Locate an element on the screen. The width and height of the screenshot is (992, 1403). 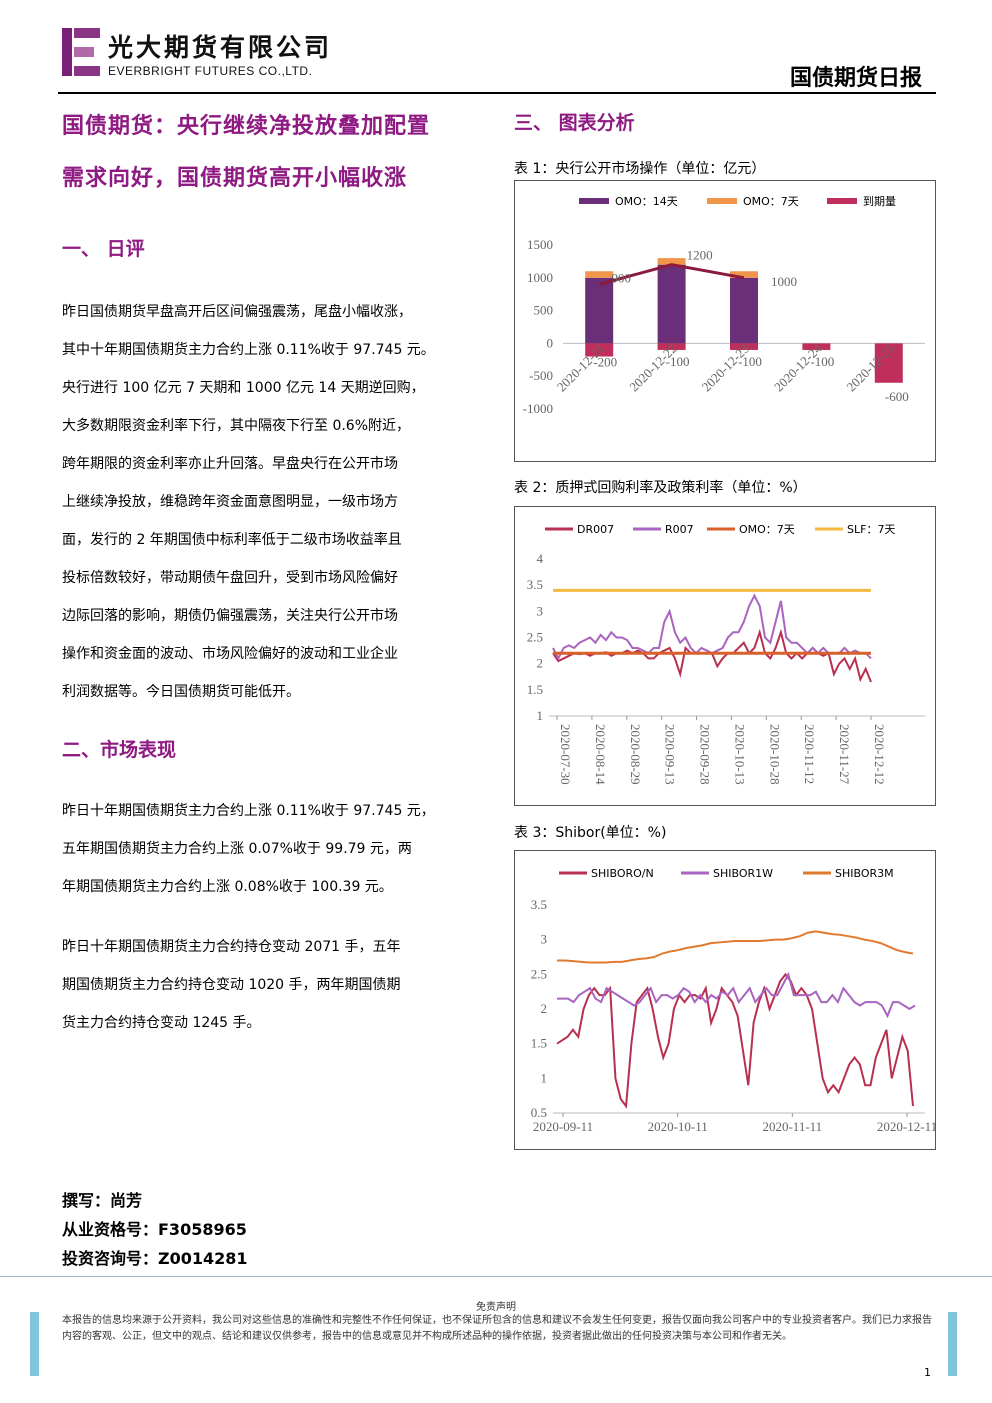
report-title: 国债期货日报 is located at coordinates (855, 78).